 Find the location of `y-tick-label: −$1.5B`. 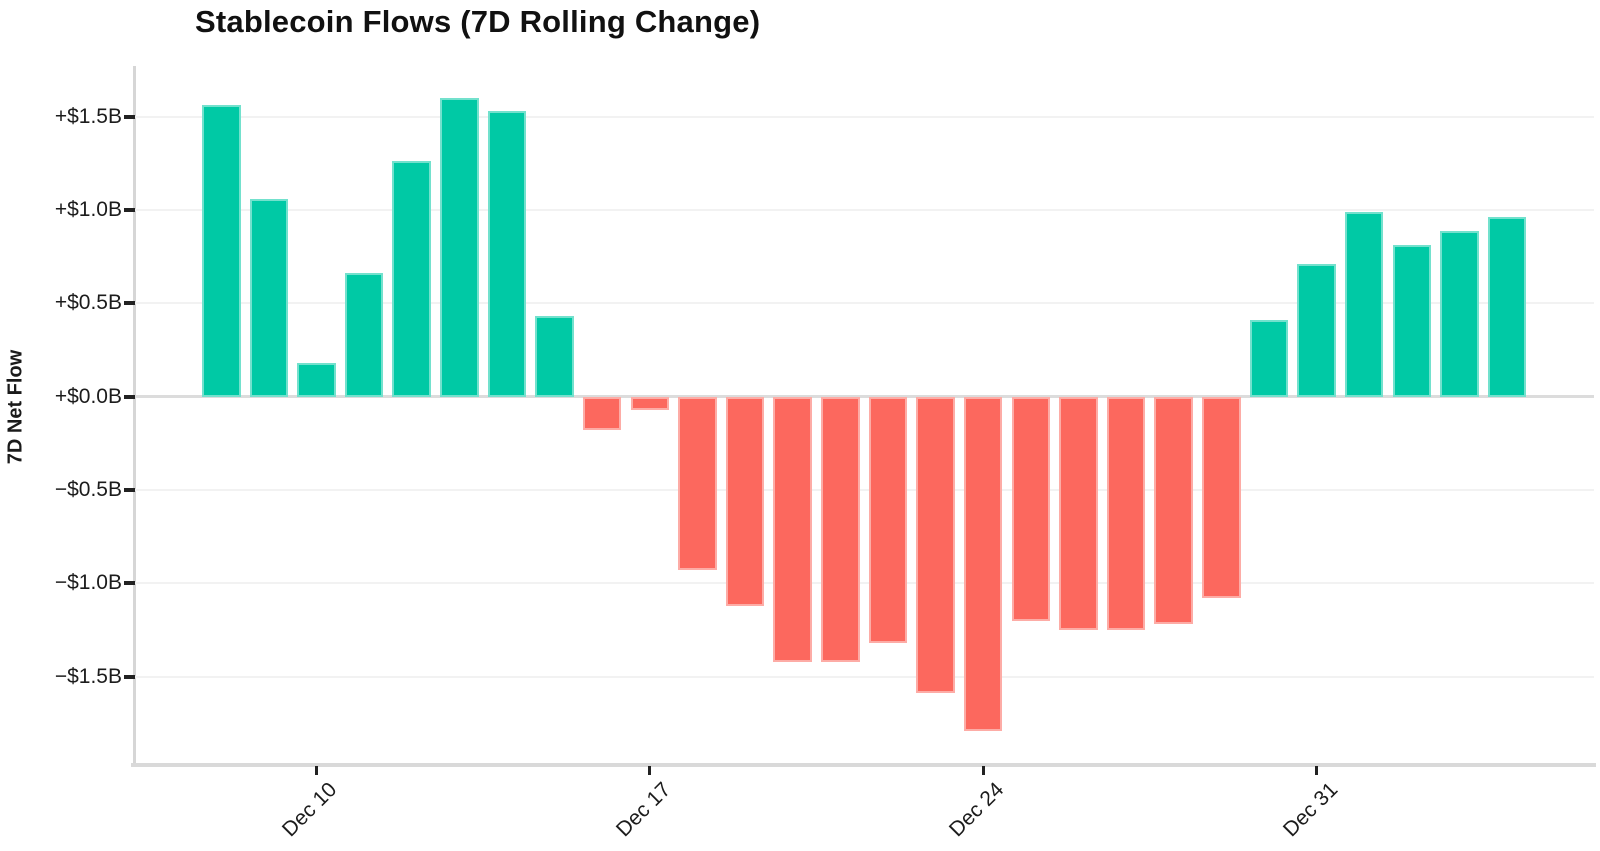

y-tick-label: −$1.5B is located at coordinates (88, 676).